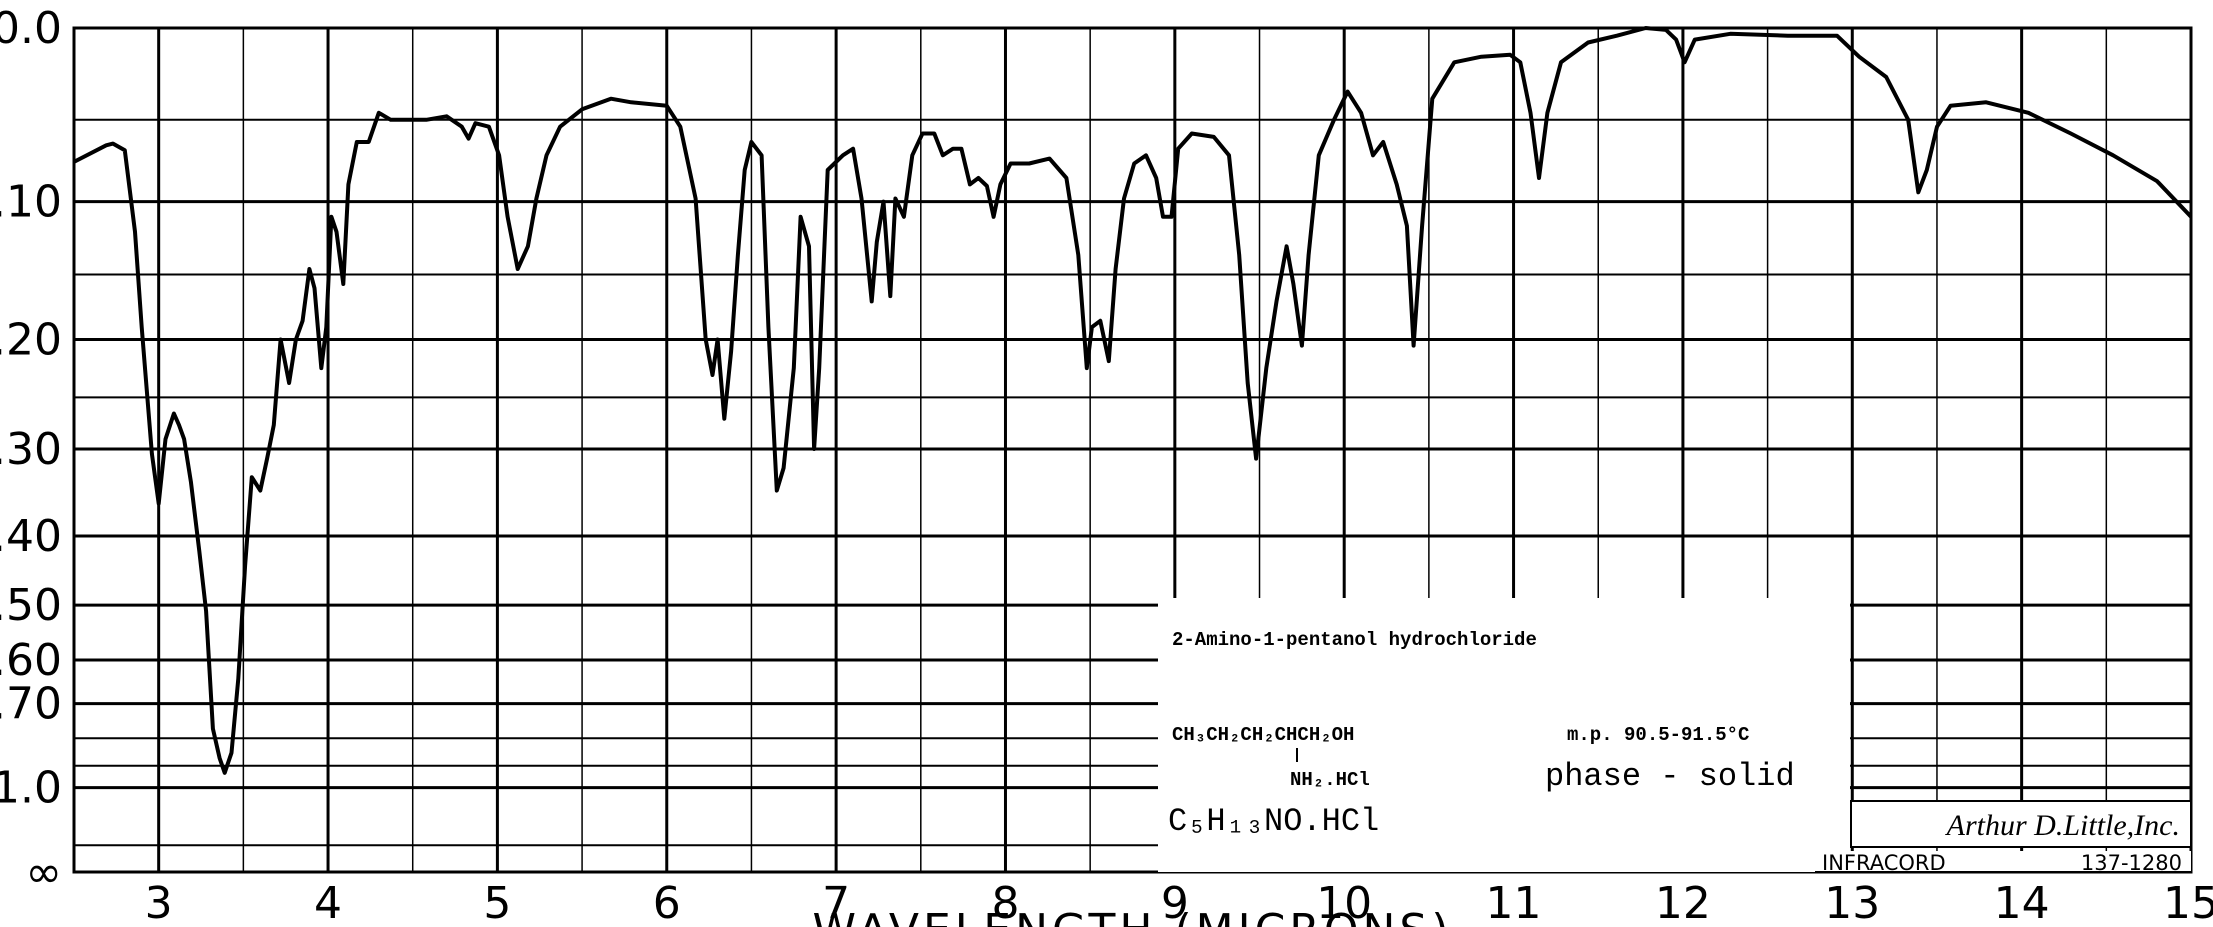 This screenshot has width=2213, height=927. I want to click on x-tick-label: 3, so click(159, 902).